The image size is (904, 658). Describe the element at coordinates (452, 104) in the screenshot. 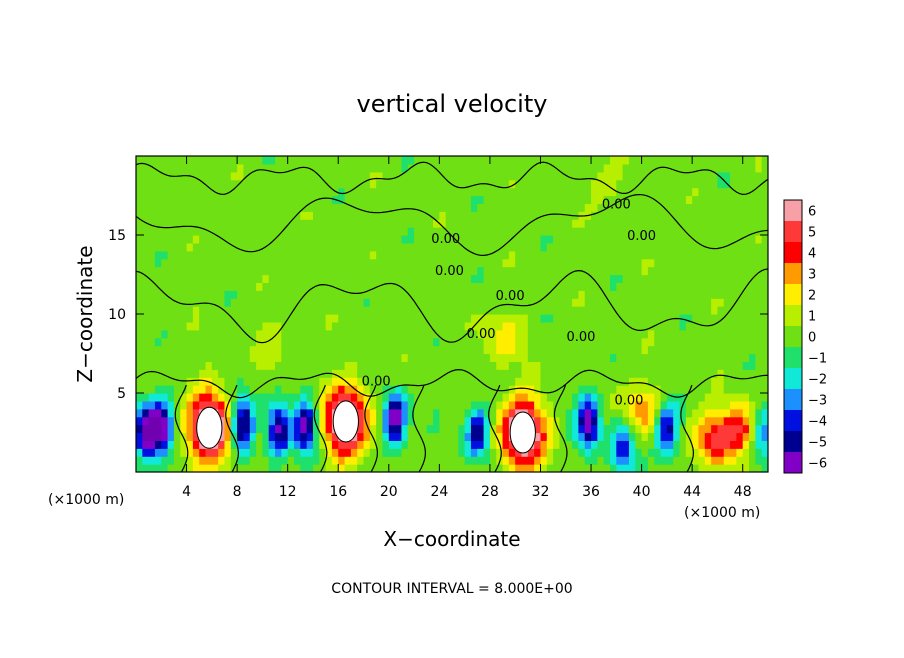

I see `chart-title: vertical velocity` at that location.